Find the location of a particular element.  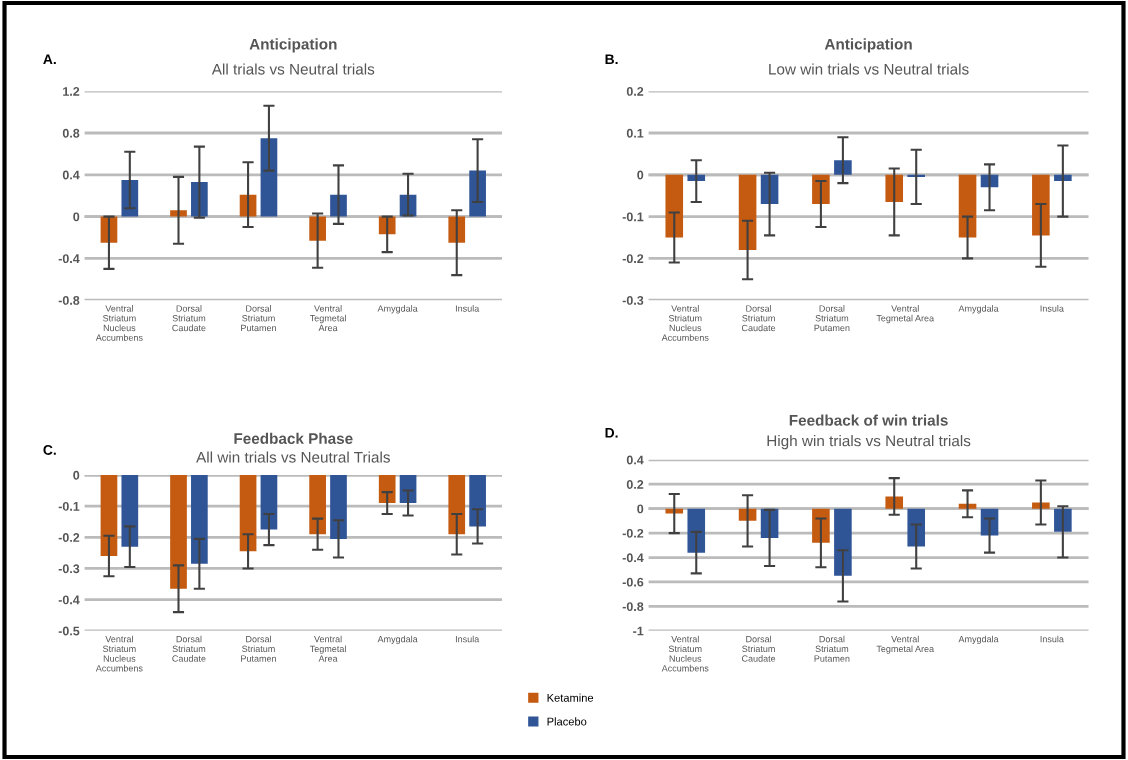

y-tick-label: -0.5 is located at coordinates (69, 631).